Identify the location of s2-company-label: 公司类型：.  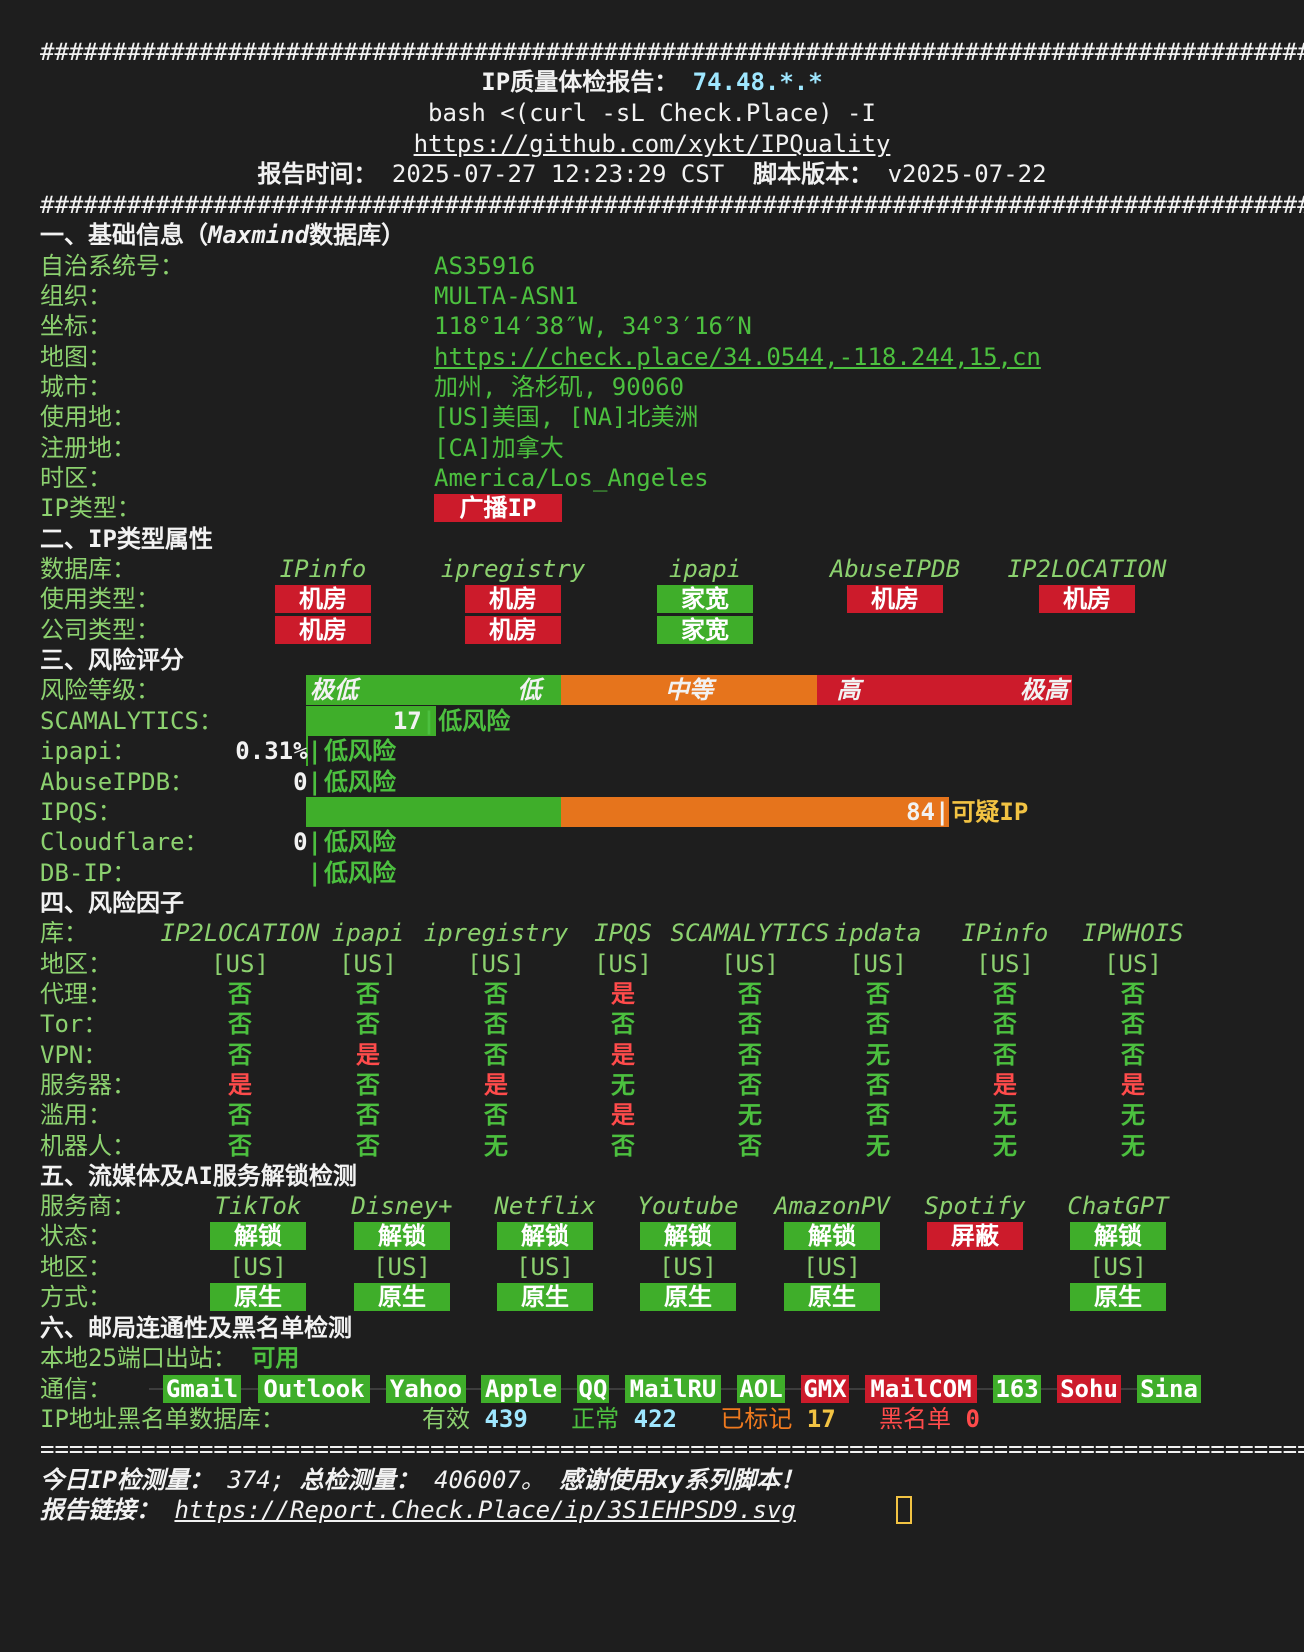
(100, 630).